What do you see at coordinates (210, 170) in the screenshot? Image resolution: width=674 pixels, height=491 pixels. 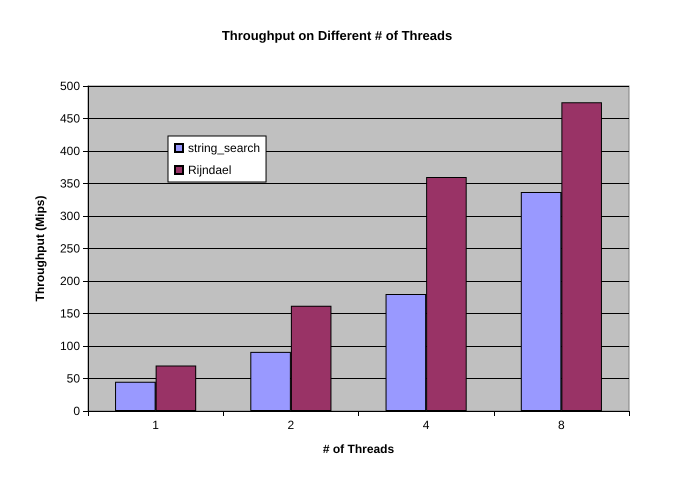 I see `legend-label: Rijndael` at bounding box center [210, 170].